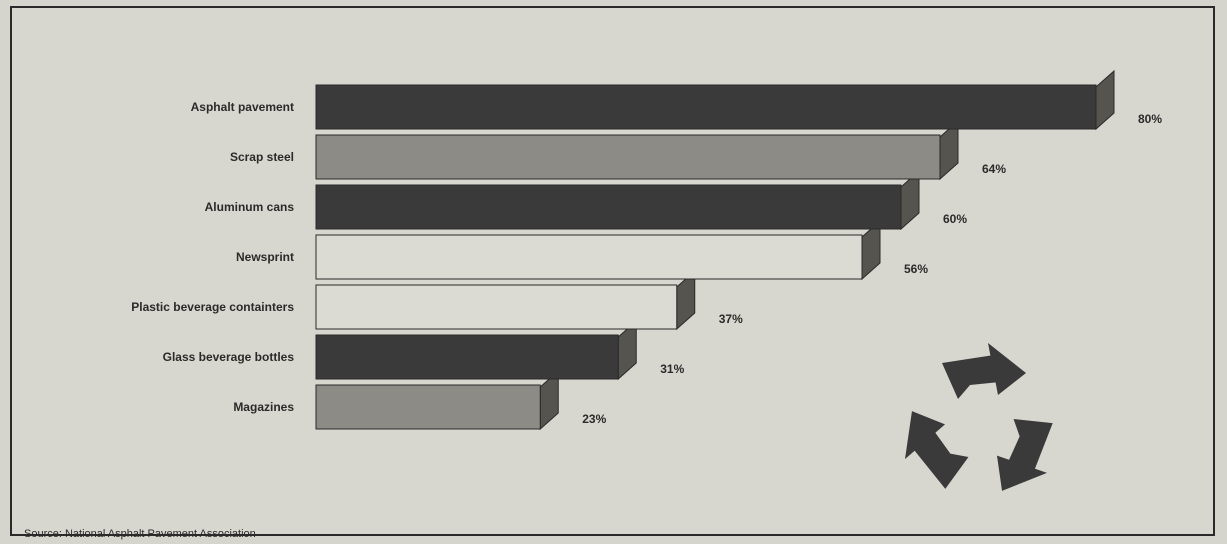  I want to click on category-label-2: Aluminum cans, so click(250, 207).